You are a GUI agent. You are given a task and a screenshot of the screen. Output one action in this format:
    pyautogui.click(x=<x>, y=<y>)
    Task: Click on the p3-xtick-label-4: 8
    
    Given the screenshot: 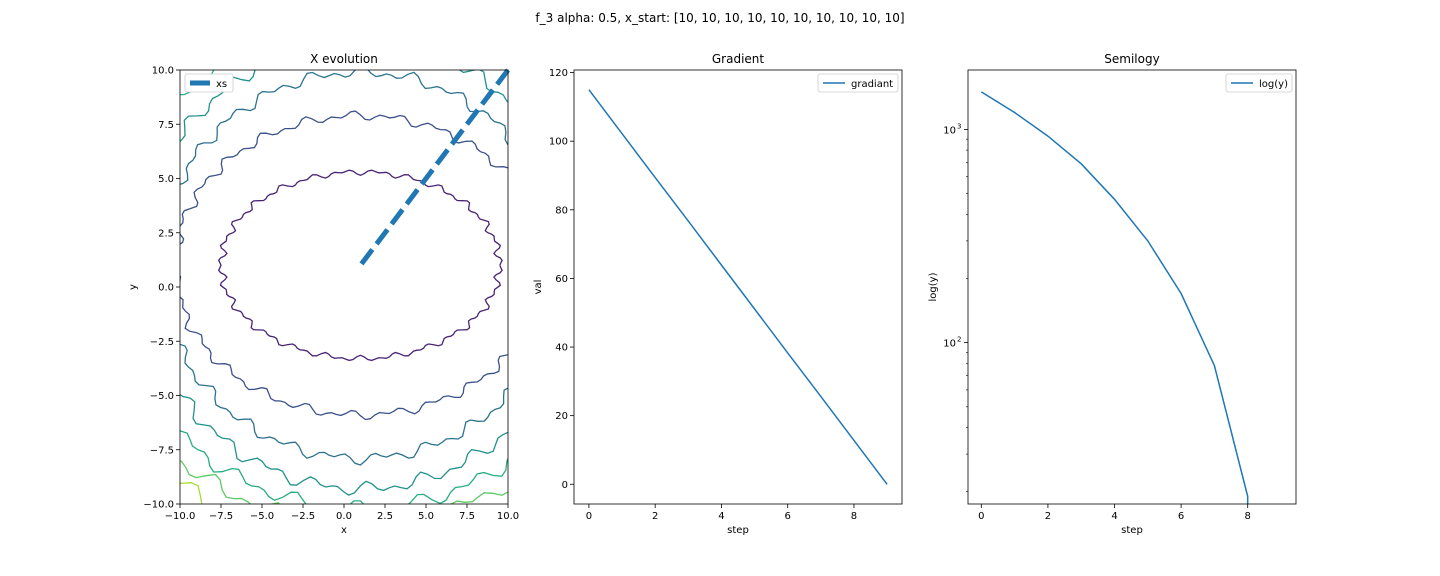 What is the action you would take?
    pyautogui.click(x=1248, y=516)
    